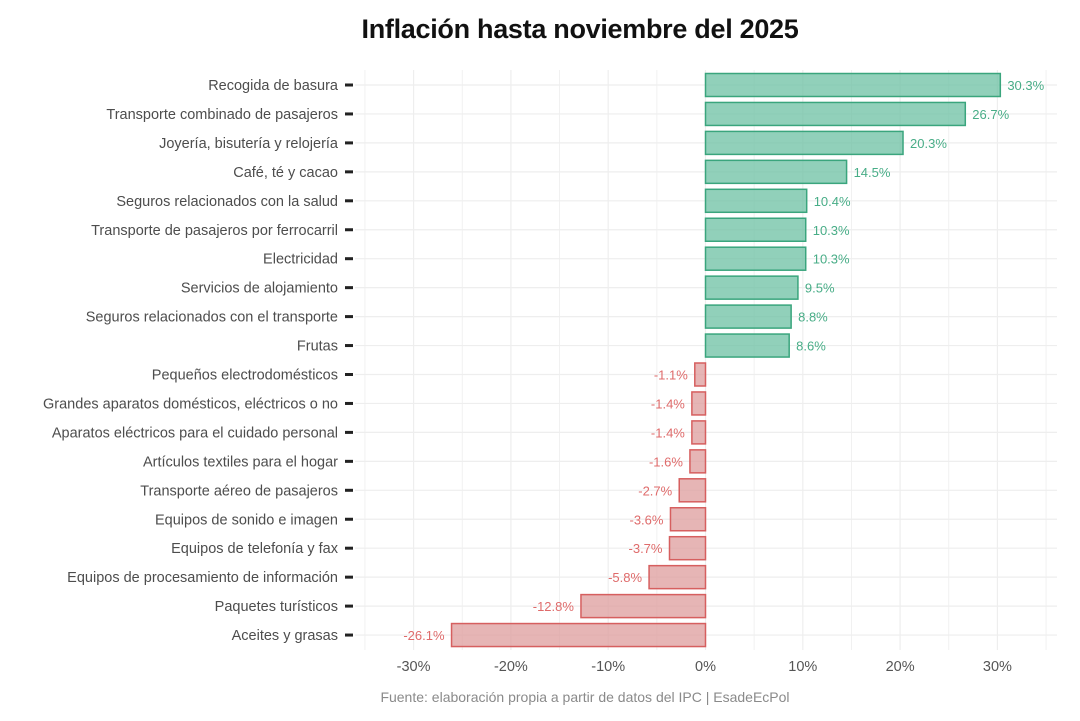 The height and width of the screenshot is (721, 1080). Describe the element at coordinates (414, 667) in the screenshot. I see `x-tick-label: -30%` at that location.